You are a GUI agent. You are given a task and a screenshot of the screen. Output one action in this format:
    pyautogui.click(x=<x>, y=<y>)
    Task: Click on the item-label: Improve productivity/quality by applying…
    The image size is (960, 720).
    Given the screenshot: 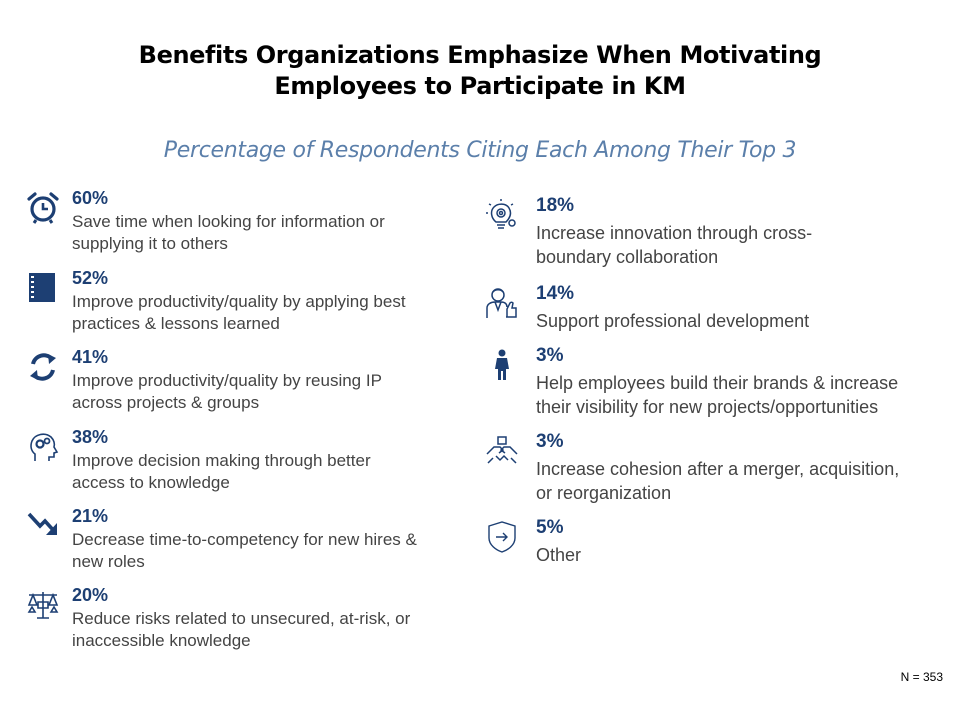 What is the action you would take?
    pyautogui.click(x=239, y=313)
    